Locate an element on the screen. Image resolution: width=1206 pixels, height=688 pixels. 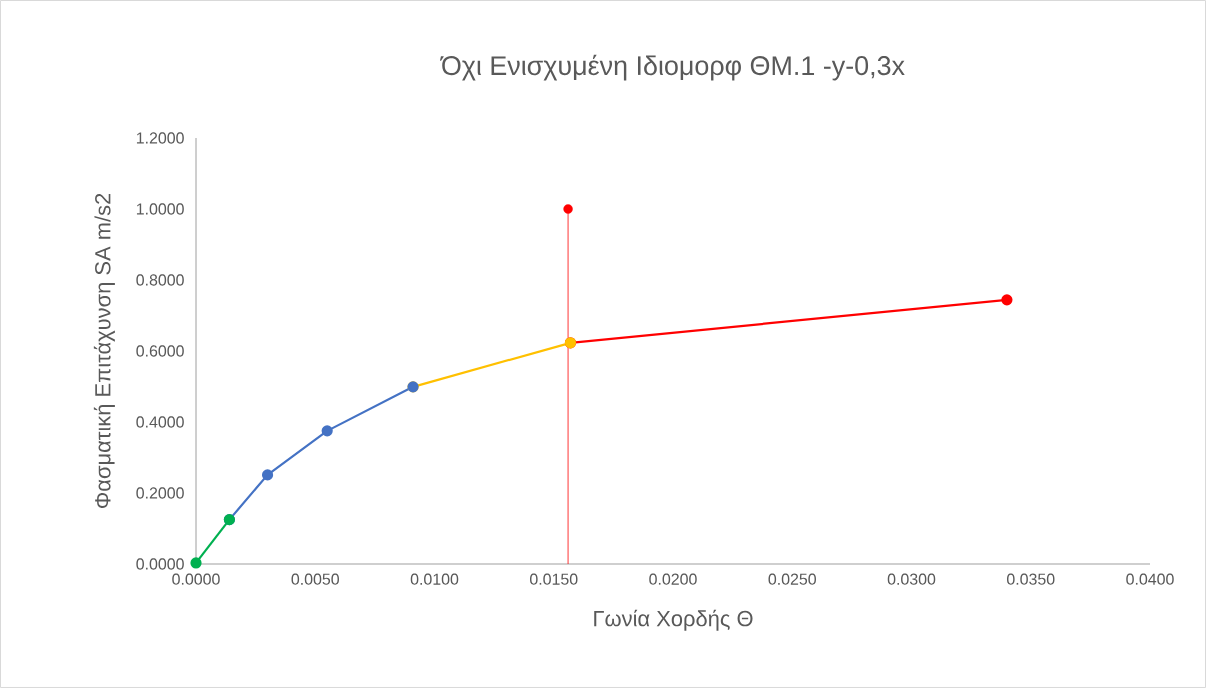
x-tick-label: 0.0400 is located at coordinates (1150, 579).